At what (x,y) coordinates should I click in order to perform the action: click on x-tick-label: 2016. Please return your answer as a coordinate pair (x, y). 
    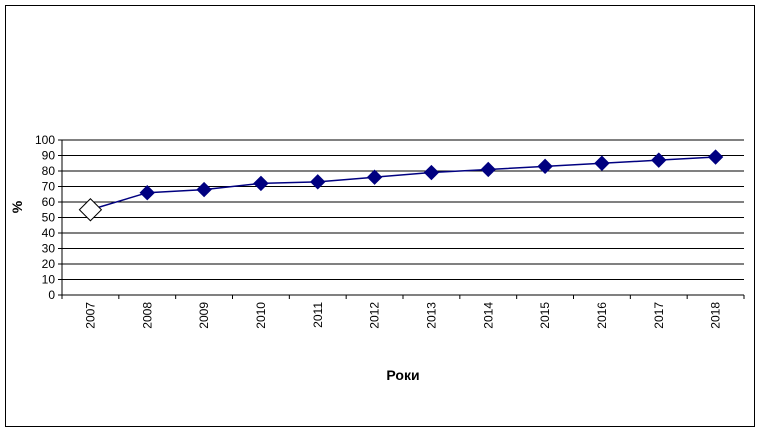
    Looking at the image, I should click on (602, 315).